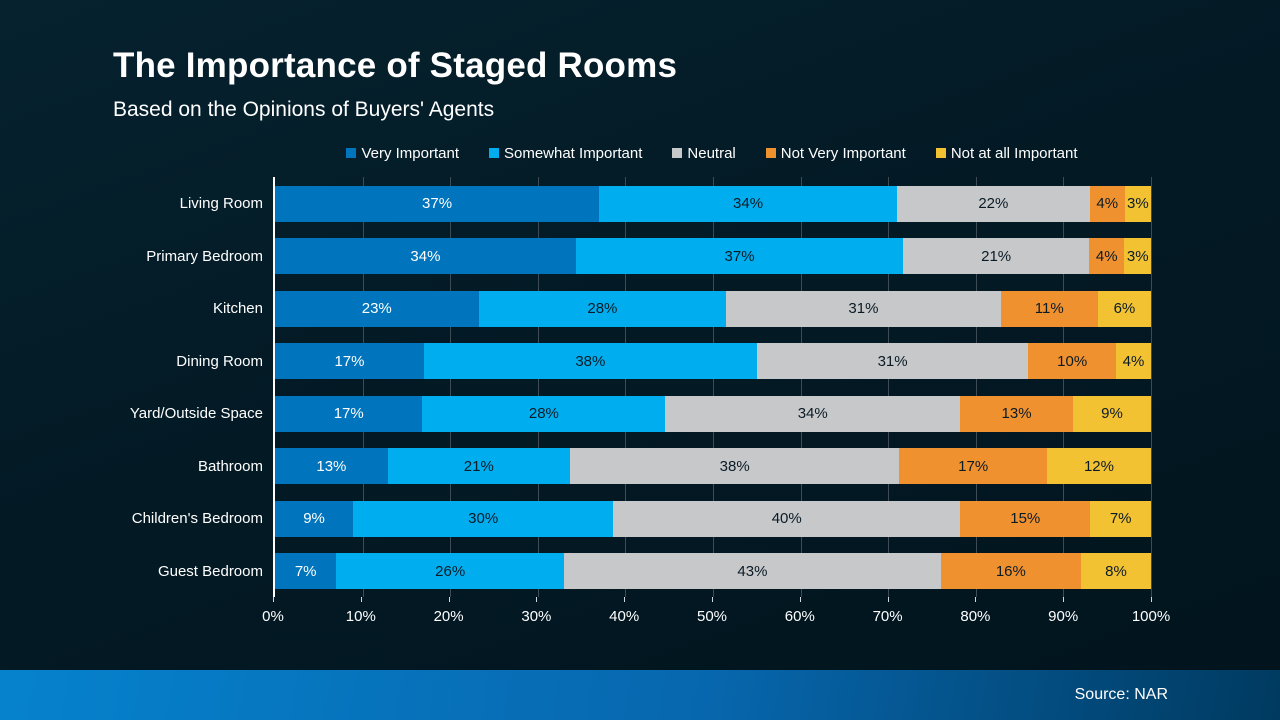 This screenshot has height=720, width=1280. I want to click on stacked-bar: 9% 30% 40% 15% 7%, so click(713, 518).